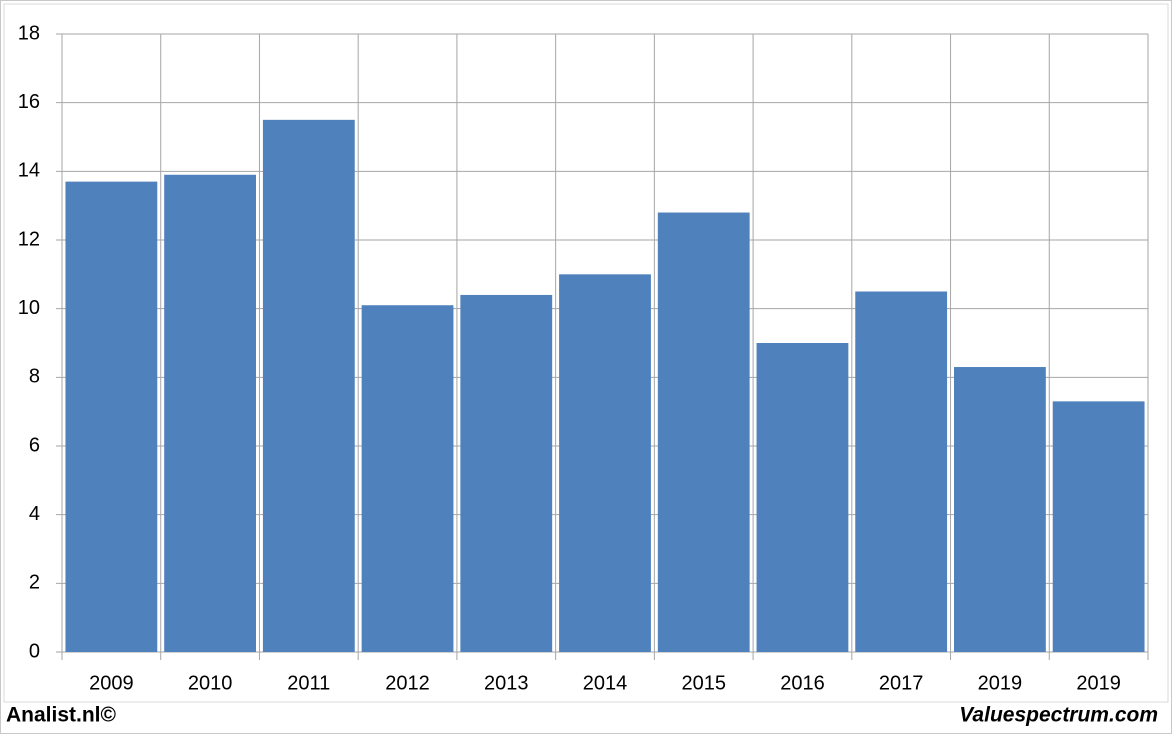 The width and height of the screenshot is (1172, 734). What do you see at coordinates (29, 33) in the screenshot?
I see `y-tick-label: 18` at bounding box center [29, 33].